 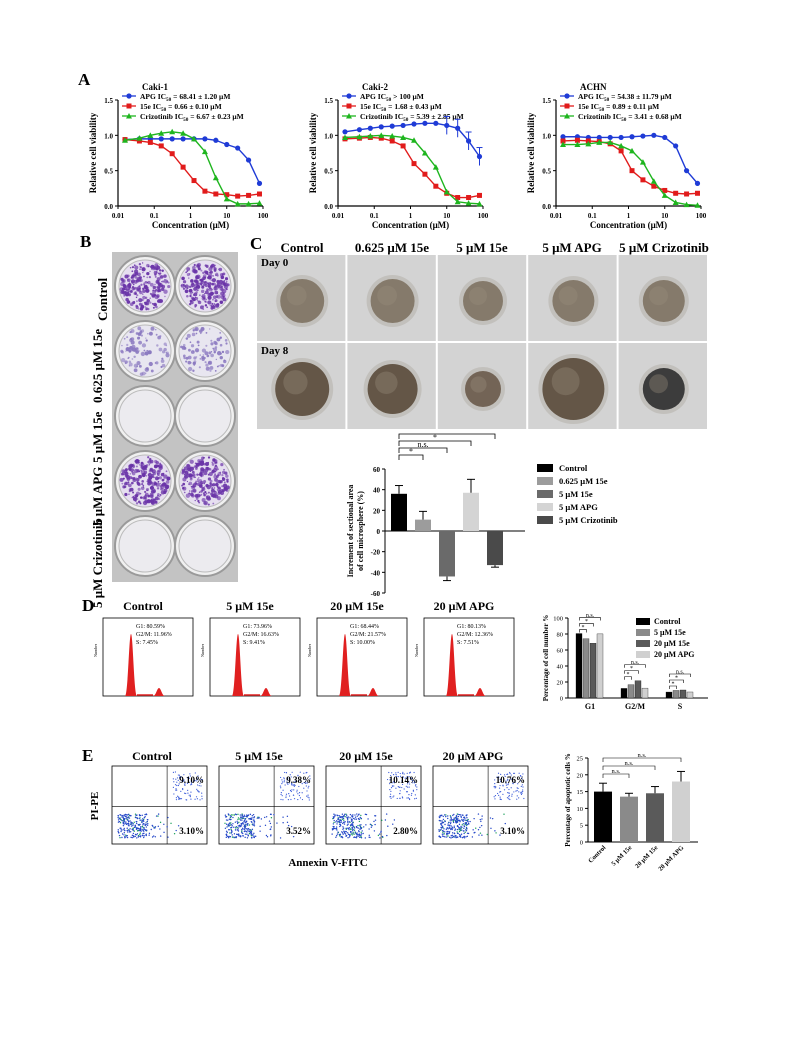 I want to click on g2m-peak, so click(x=373, y=692).